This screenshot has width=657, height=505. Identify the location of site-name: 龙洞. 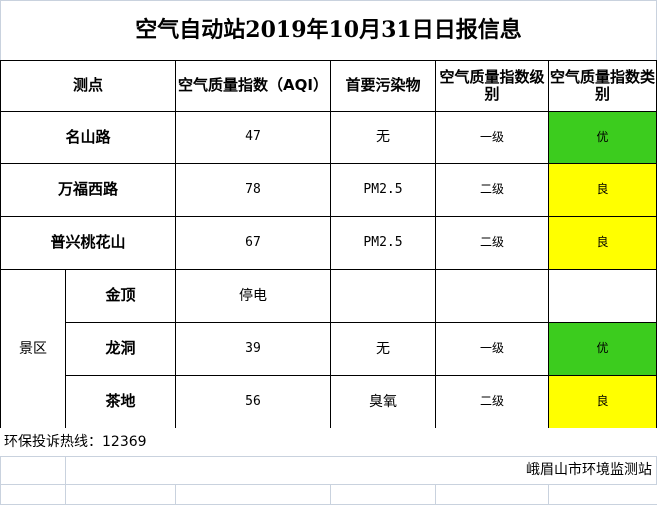
(120, 349).